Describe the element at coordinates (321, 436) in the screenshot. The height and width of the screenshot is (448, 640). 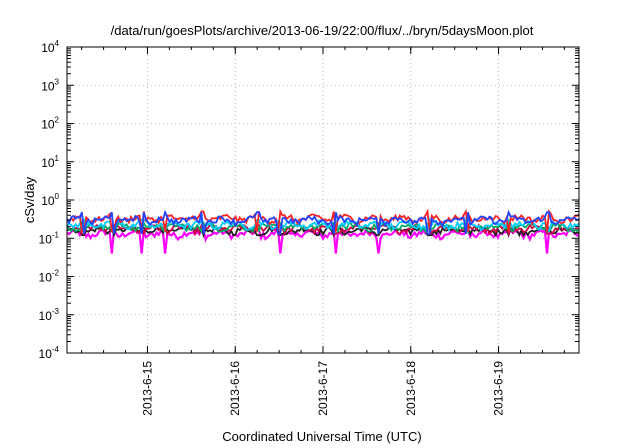
I see `x-axis-label: Coordinated Universal Time (UTC)` at that location.